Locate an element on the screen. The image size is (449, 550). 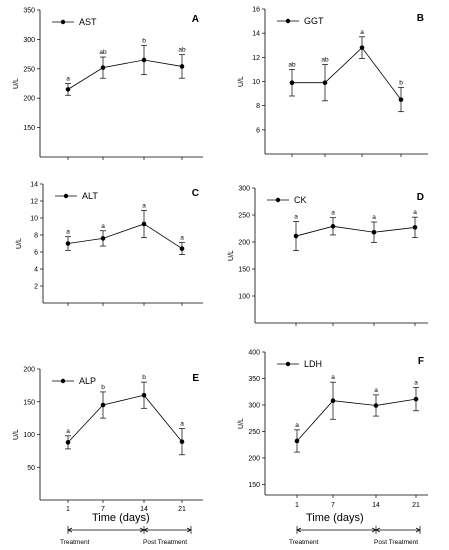
chart-panel-a: 150 200 250 300 350 1 7 14 21 U/L A AST a ab b ab is located at coordinates (108, 80).